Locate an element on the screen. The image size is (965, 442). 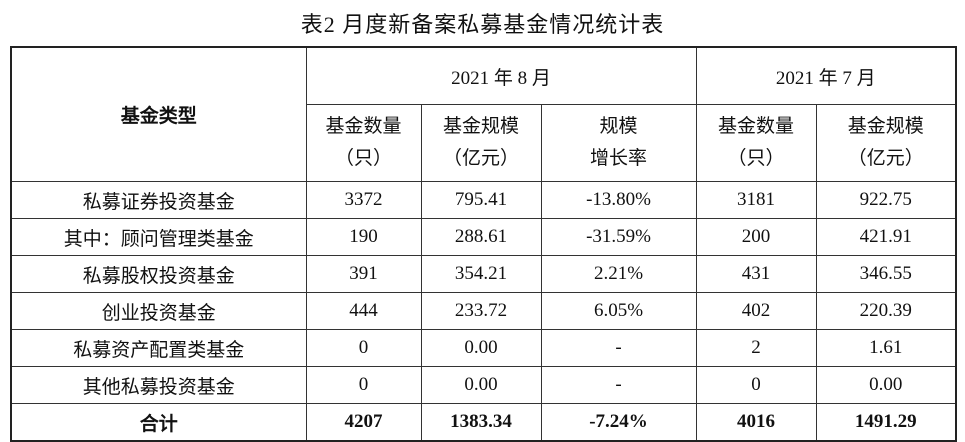
data-row: 其中：顾问管理类基金 190 288.61 -31.59% 200 421.91 is located at coordinates (483, 237).